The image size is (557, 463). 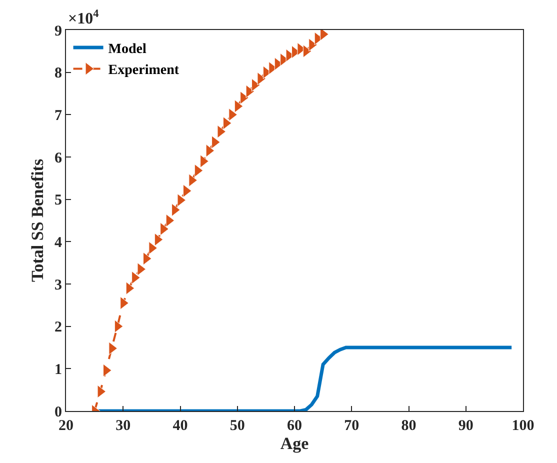 What do you see at coordinates (58, 242) in the screenshot?
I see `y-tick-label: 4` at bounding box center [58, 242].